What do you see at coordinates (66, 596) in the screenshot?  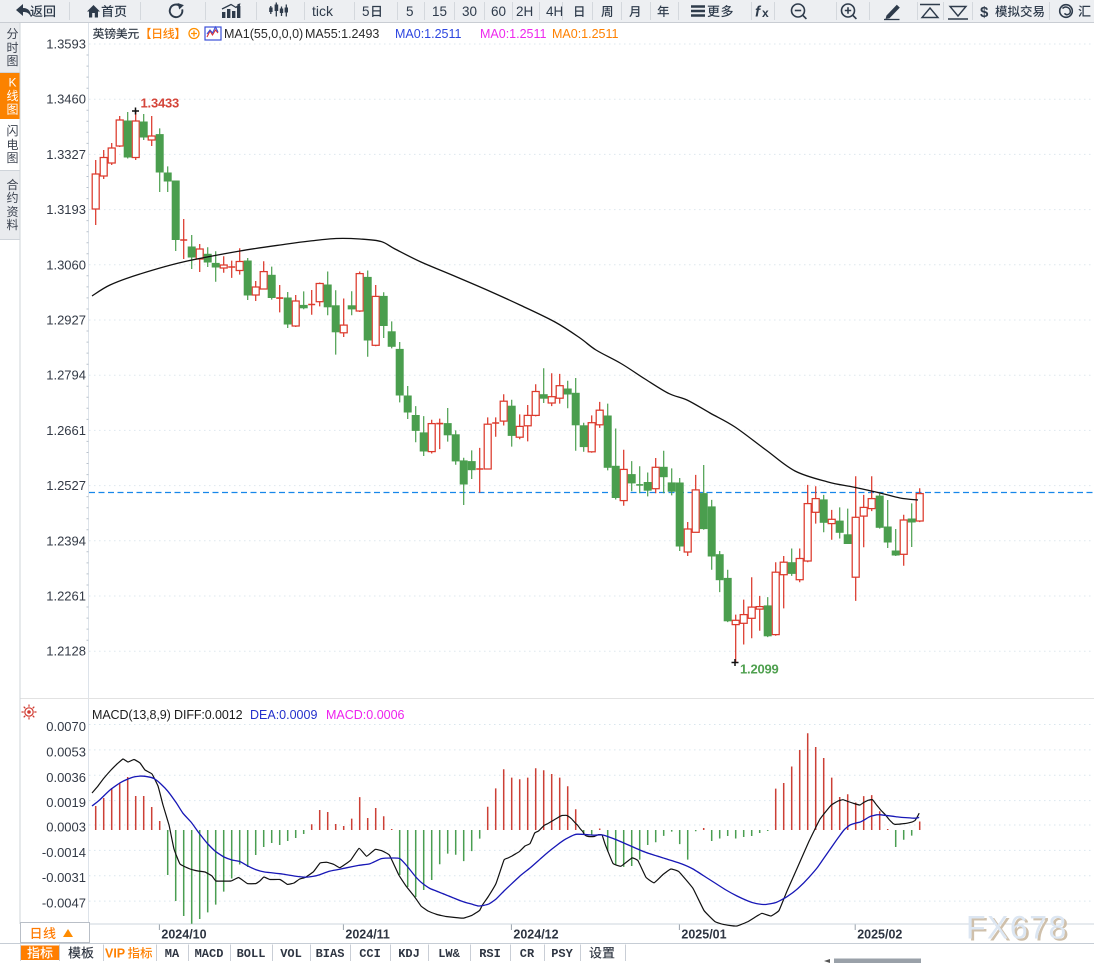 I see `svg-text: 1.2261` at bounding box center [66, 596].